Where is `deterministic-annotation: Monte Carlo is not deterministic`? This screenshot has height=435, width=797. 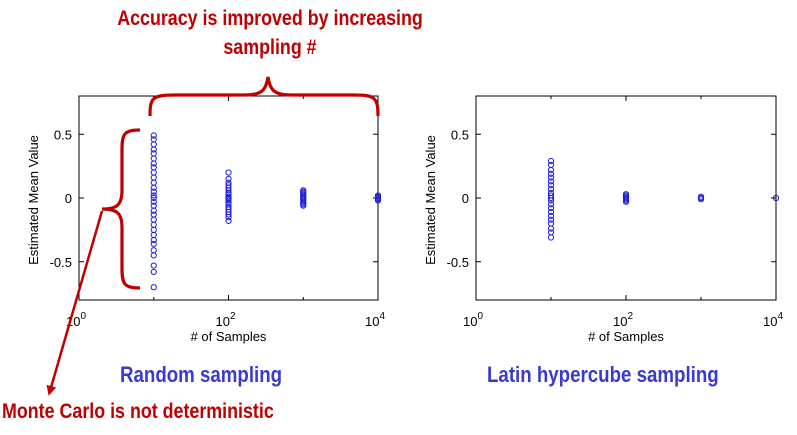 deterministic-annotation: Monte Carlo is not deterministic is located at coordinates (138, 411).